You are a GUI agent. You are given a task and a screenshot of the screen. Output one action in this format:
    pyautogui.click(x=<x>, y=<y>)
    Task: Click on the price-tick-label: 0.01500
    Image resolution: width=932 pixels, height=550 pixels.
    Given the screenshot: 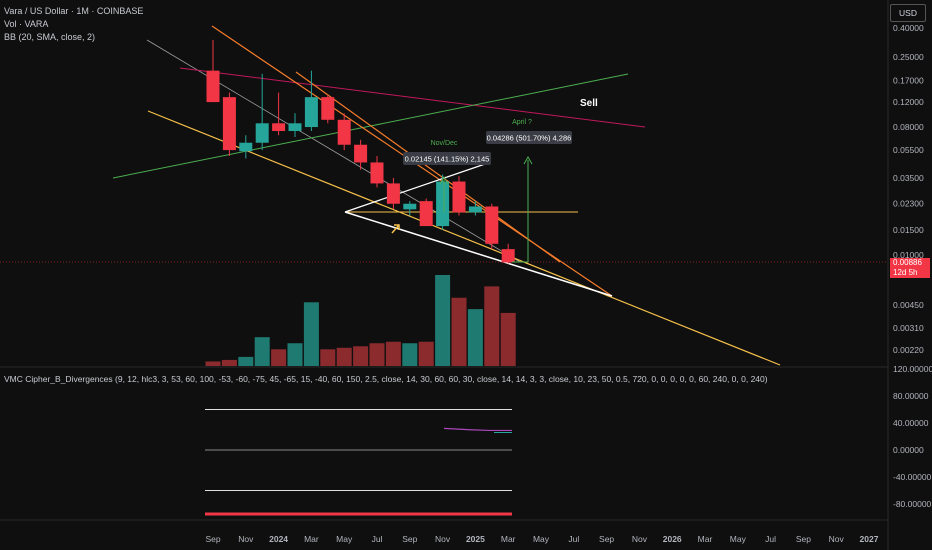 What is the action you would take?
    pyautogui.click(x=908, y=230)
    